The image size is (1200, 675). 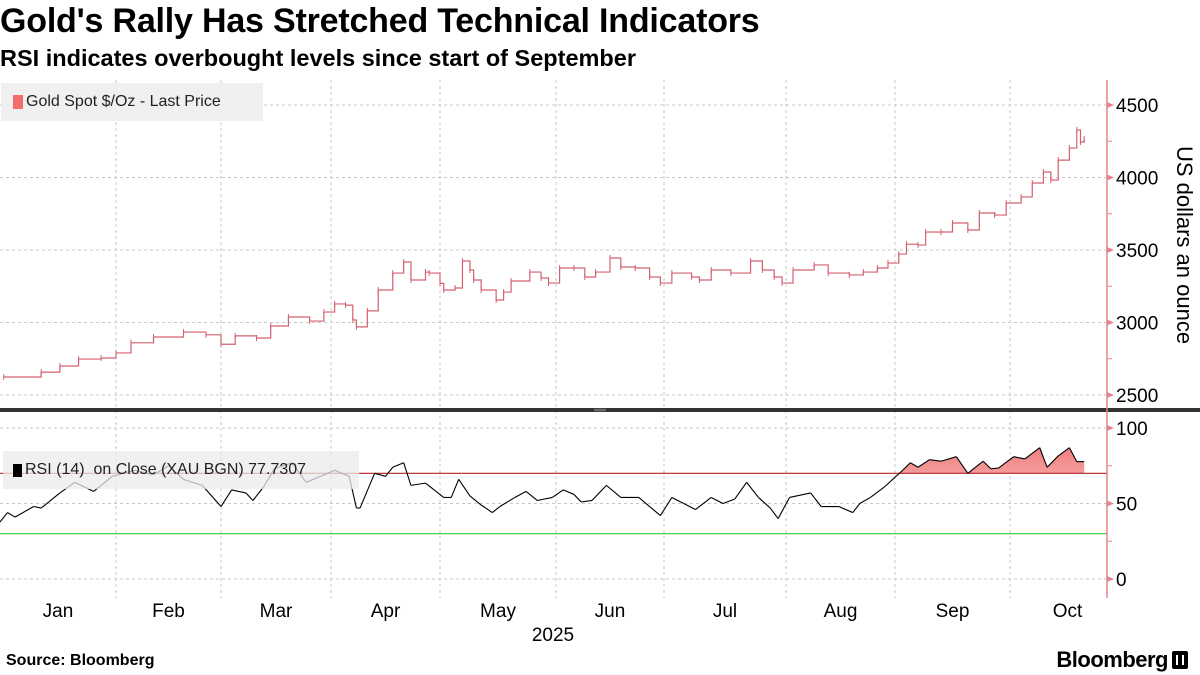 I want to click on bloomberg-logo: Bloomberg, so click(x=1112, y=659).